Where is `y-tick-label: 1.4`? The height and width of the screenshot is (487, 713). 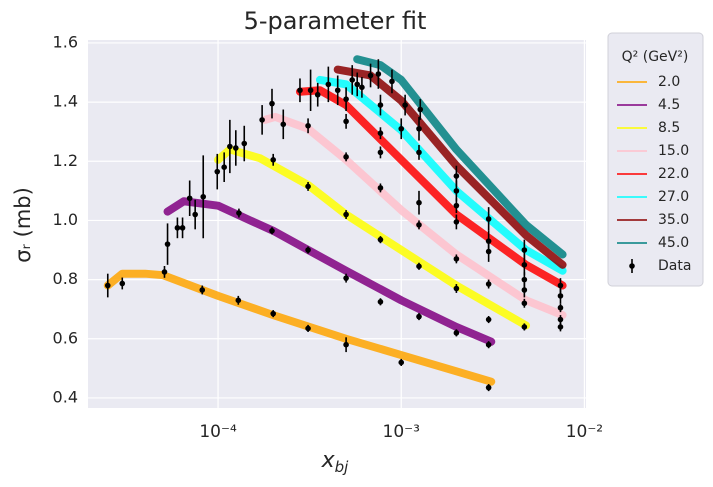 y-tick-label: 1.4 is located at coordinates (65, 101).